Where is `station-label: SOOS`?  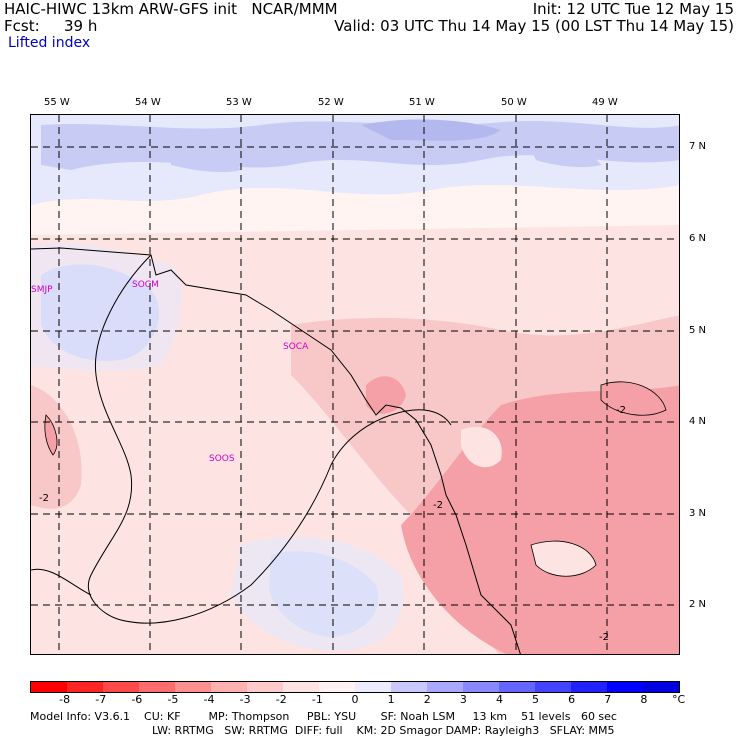
station-label: SOOS is located at coordinates (222, 459).